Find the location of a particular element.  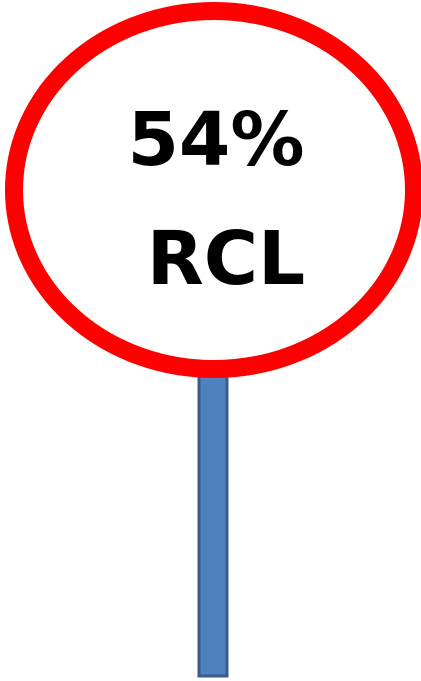

sign-line1: 54% is located at coordinates (215, 140).